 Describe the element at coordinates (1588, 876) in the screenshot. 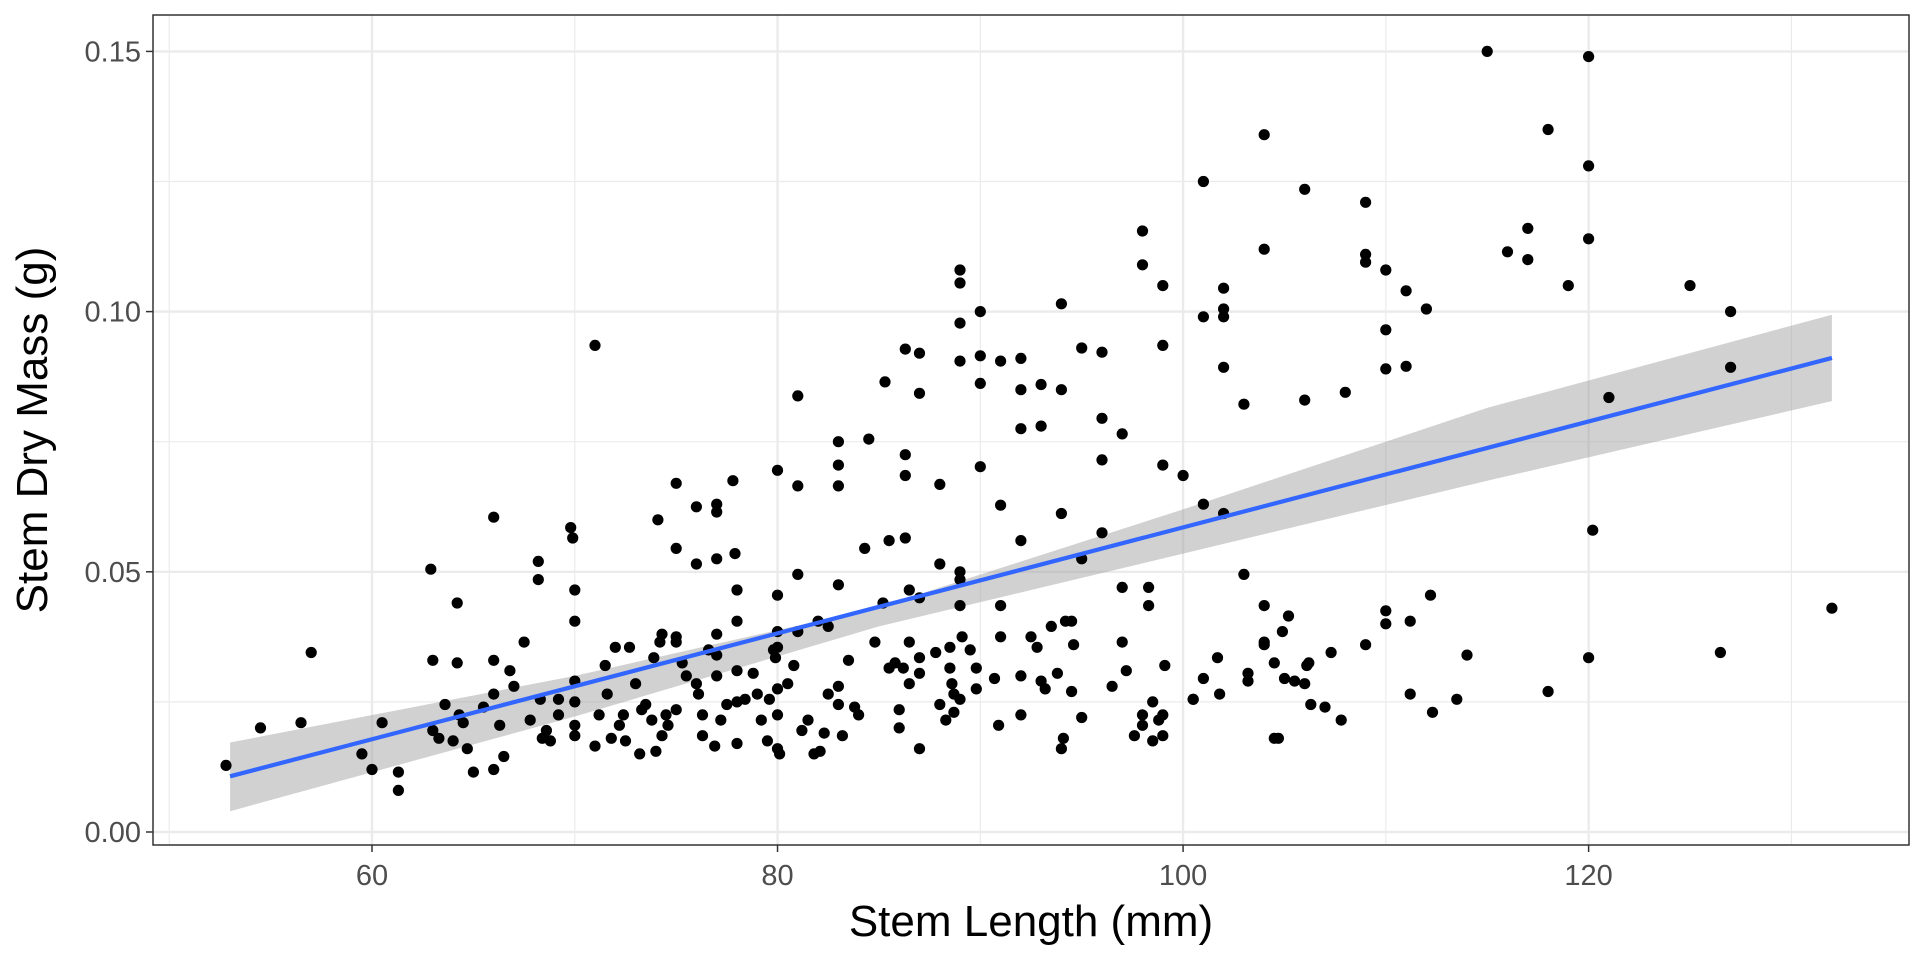

I see `x-tick-label: 120` at that location.